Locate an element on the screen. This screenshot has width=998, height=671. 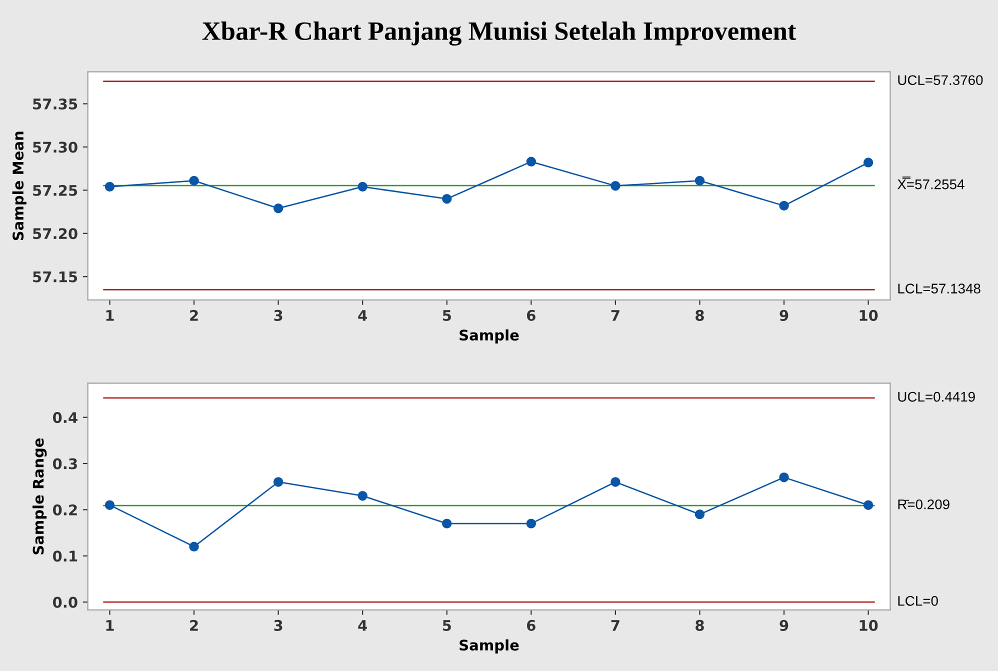
y-tick-label: 57.25 is located at coordinates (55, 190).